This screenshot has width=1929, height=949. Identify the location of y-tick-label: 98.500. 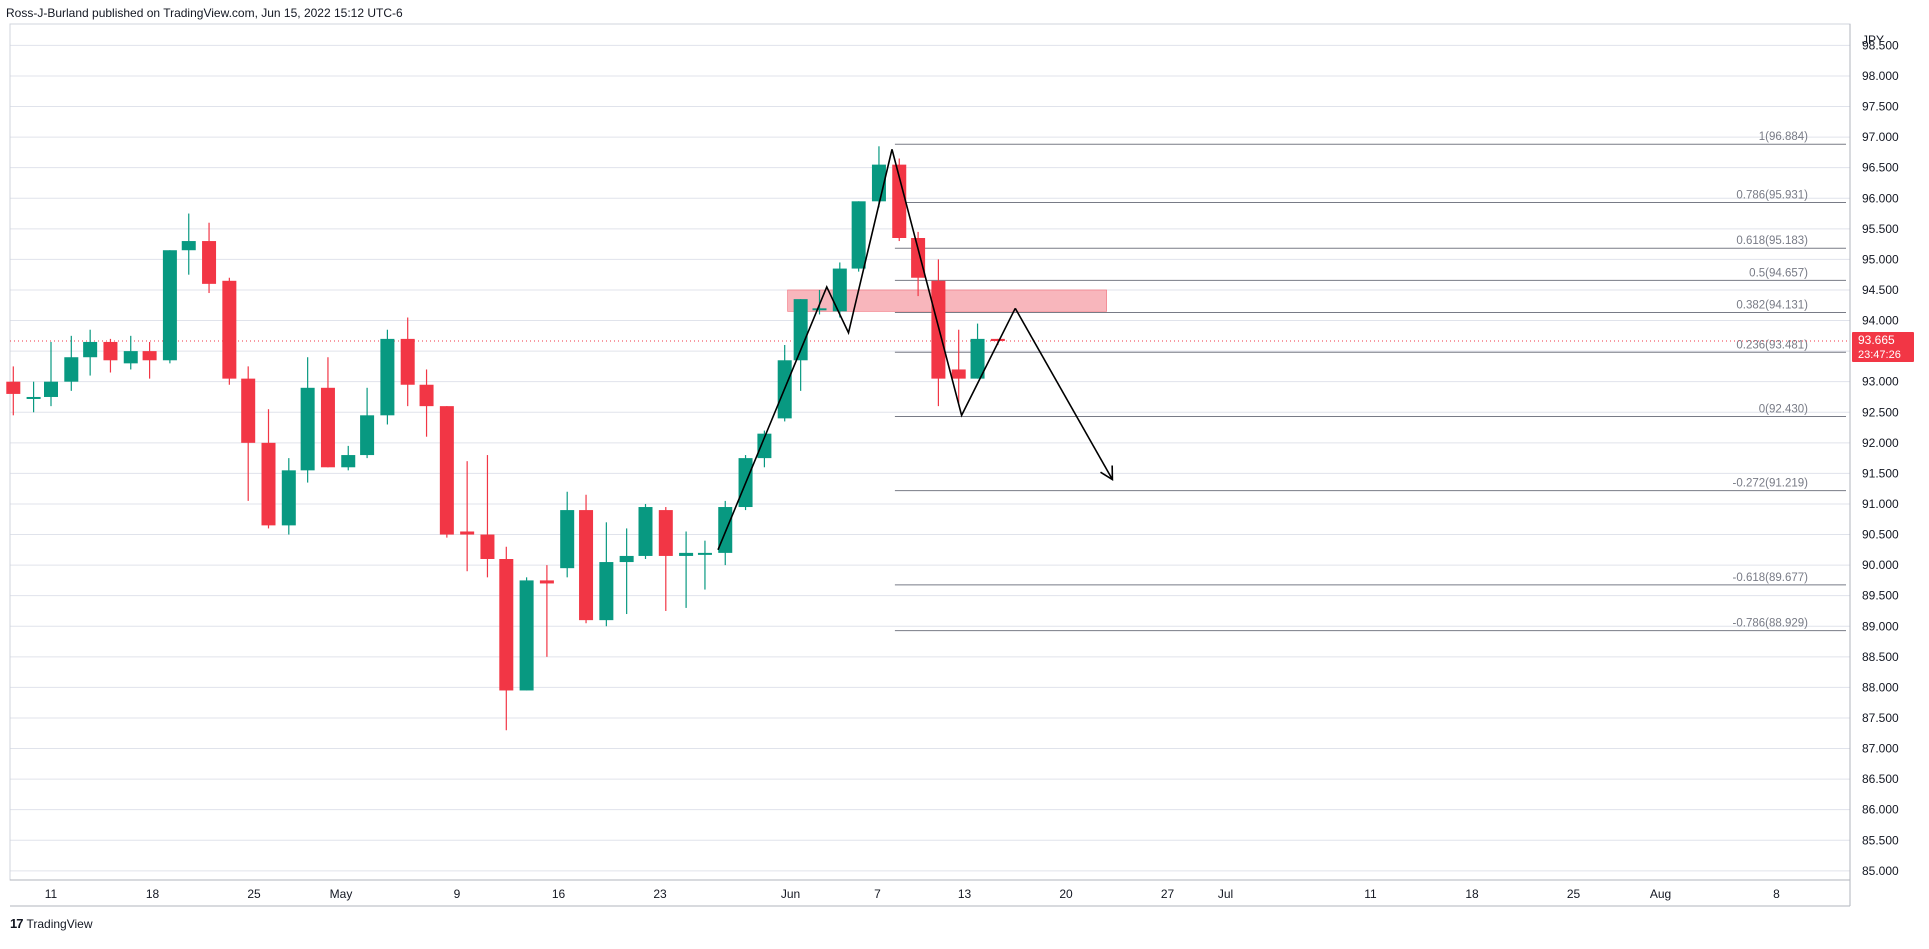
(1880, 45).